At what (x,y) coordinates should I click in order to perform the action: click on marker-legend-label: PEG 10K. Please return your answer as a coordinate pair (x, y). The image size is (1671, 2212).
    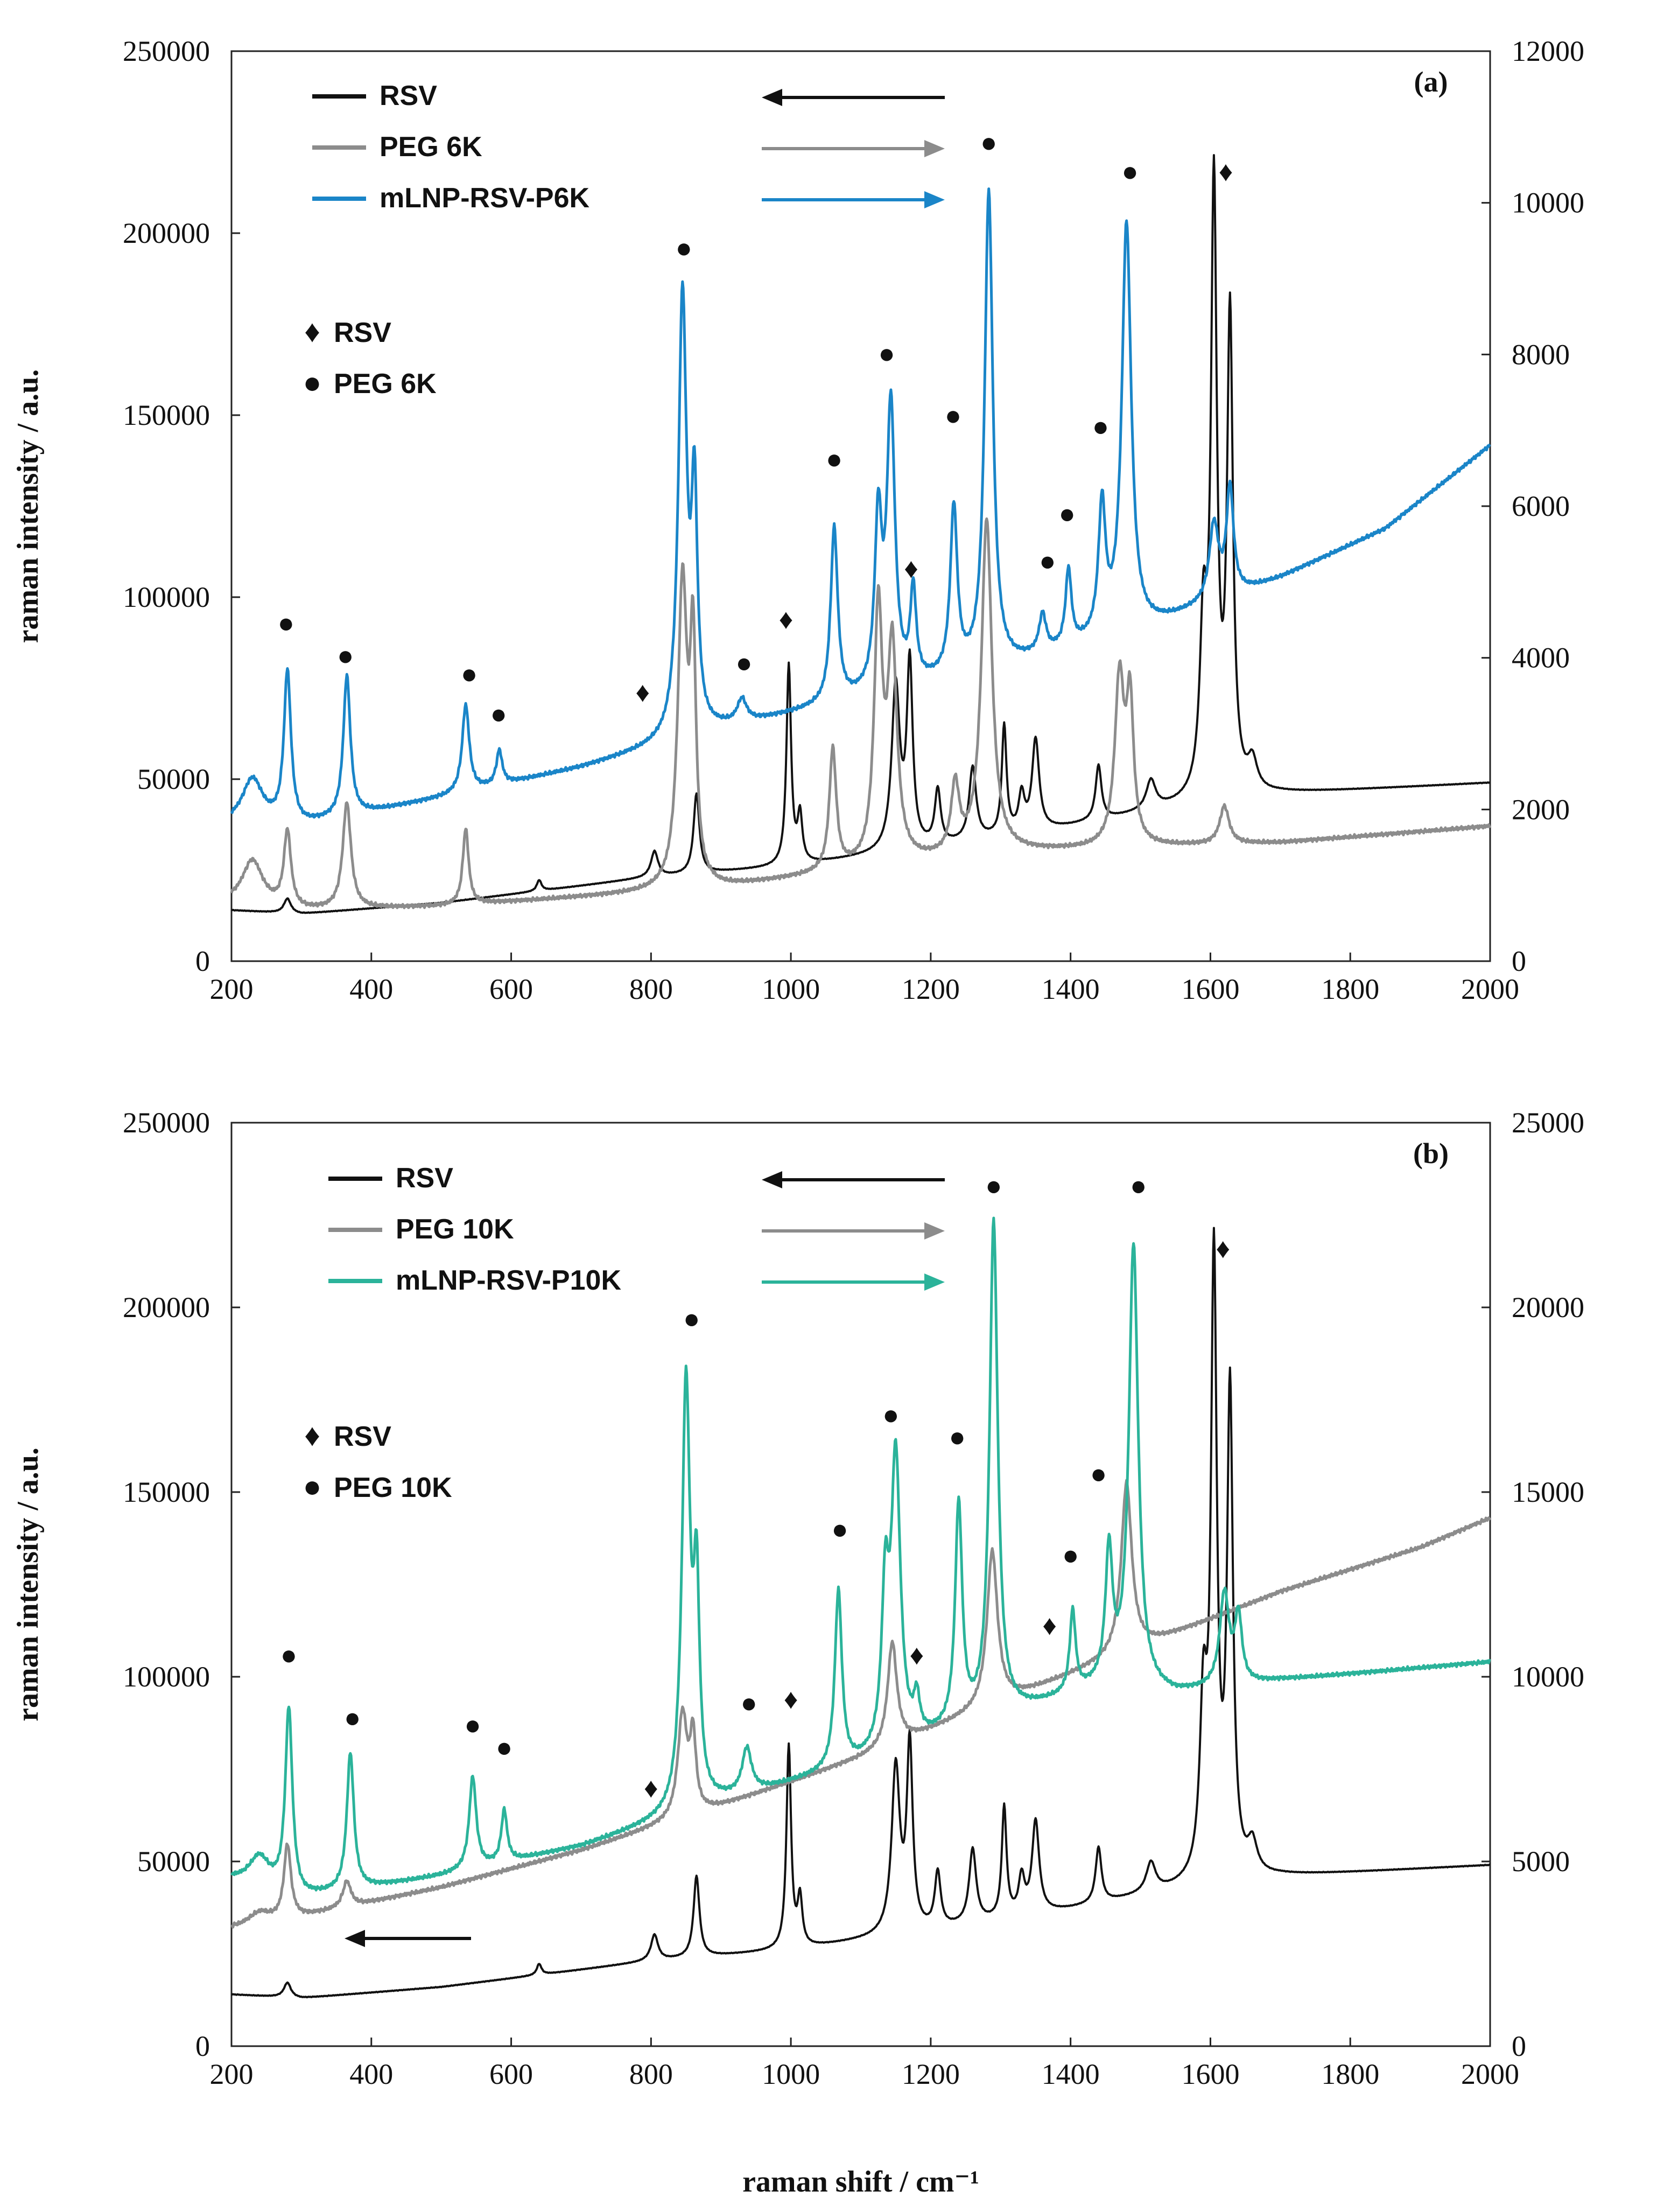
    Looking at the image, I should click on (393, 1487).